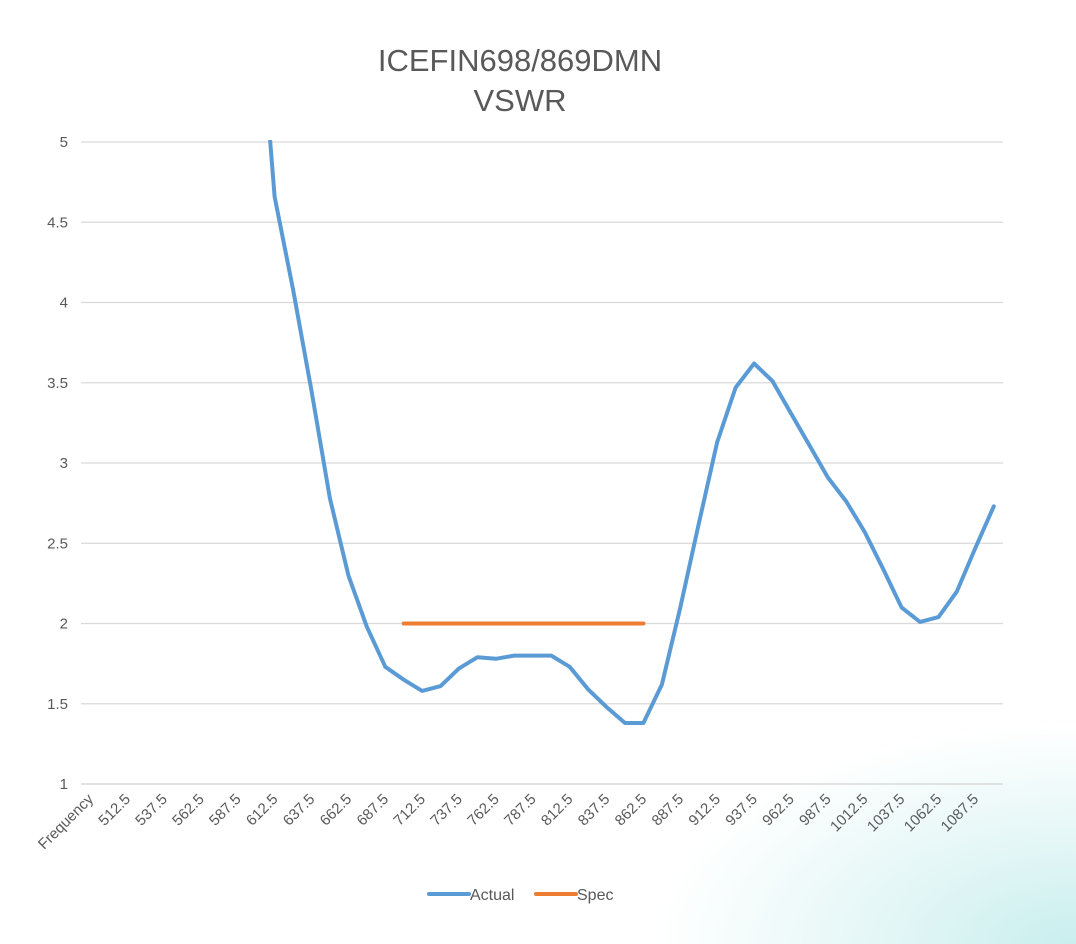  What do you see at coordinates (57, 383) in the screenshot?
I see `y-tick-label: 3.5` at bounding box center [57, 383].